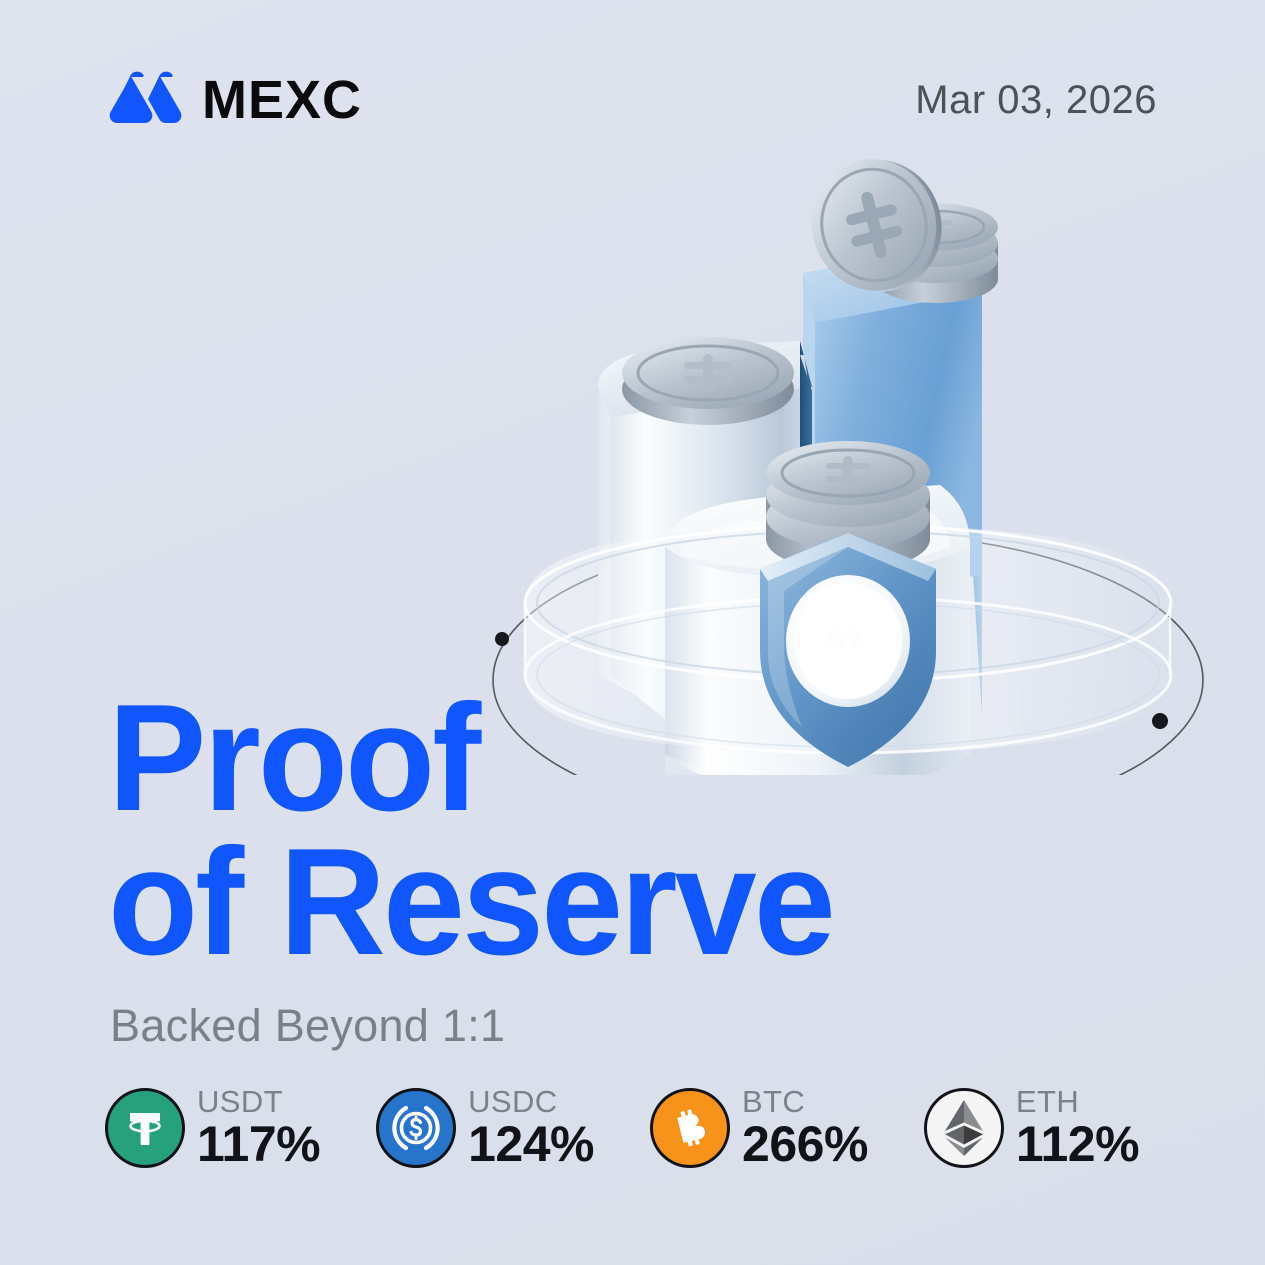 This screenshot has height=1265, width=1265. I want to click on dollar-coin-upright-icon, so click(876, 225).